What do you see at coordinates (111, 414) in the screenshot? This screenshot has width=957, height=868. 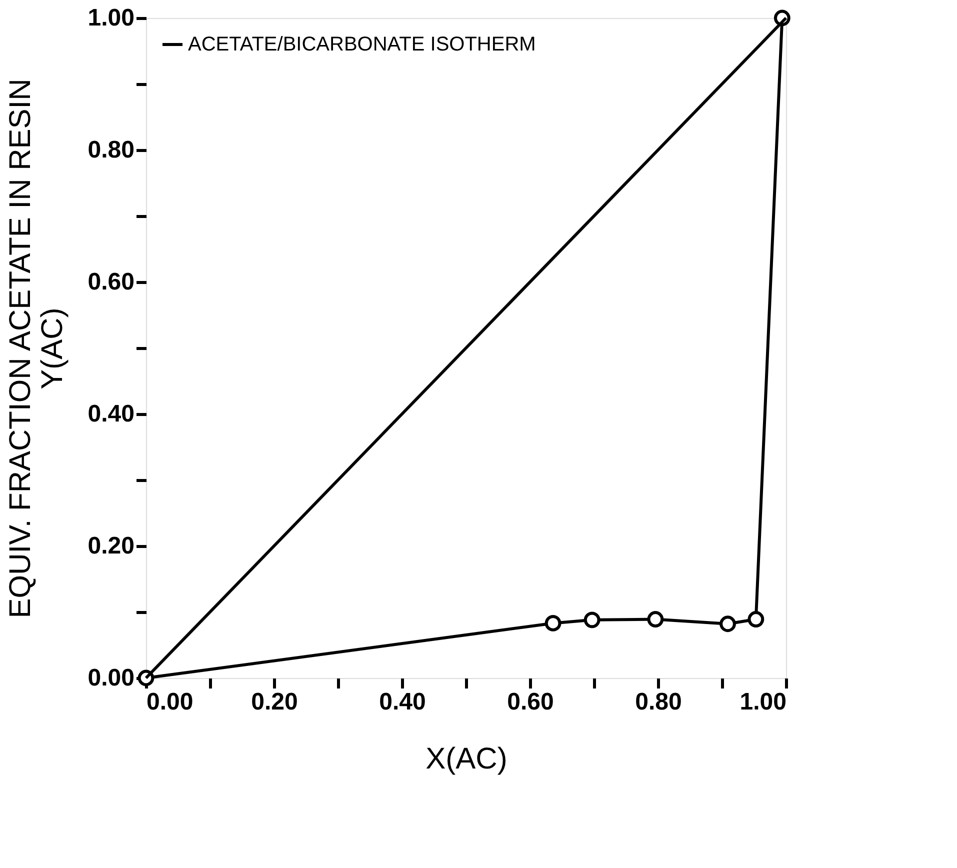 I see `y-tick-label: 0.40` at bounding box center [111, 414].